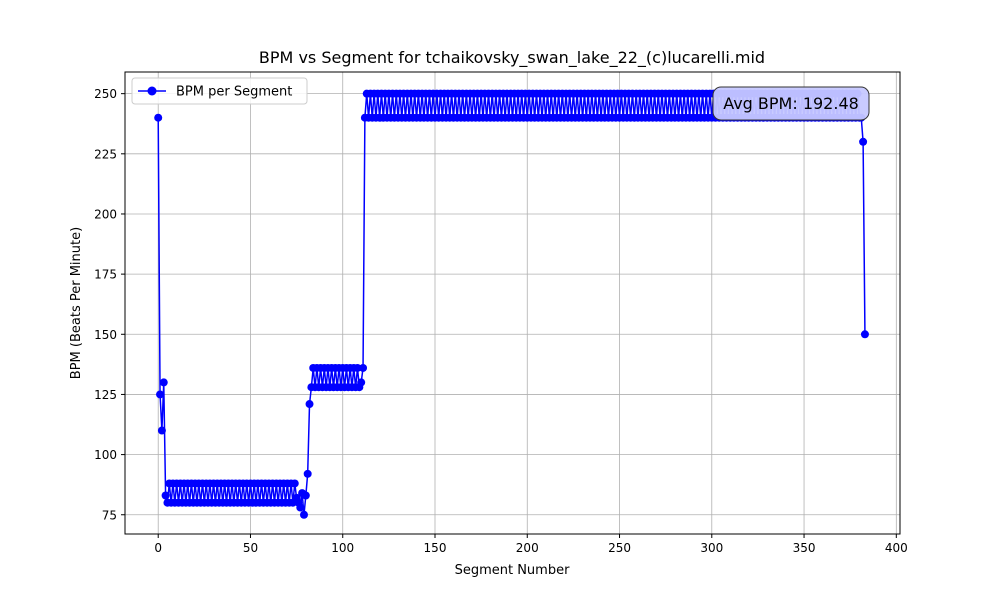  What do you see at coordinates (435, 548) in the screenshot?
I see `x-tick-label: 150` at bounding box center [435, 548].